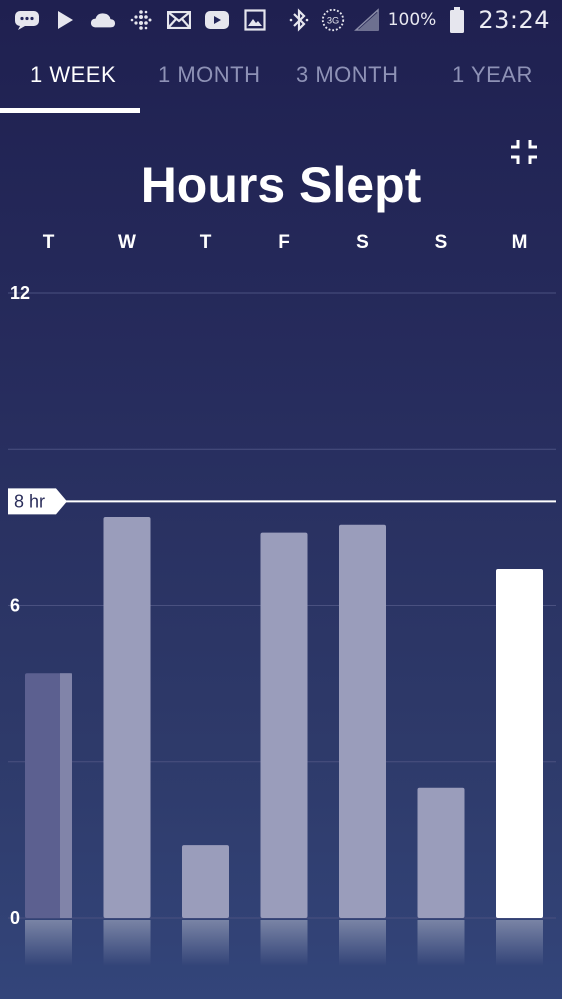  I want to click on battery-icon, so click(457, 20).